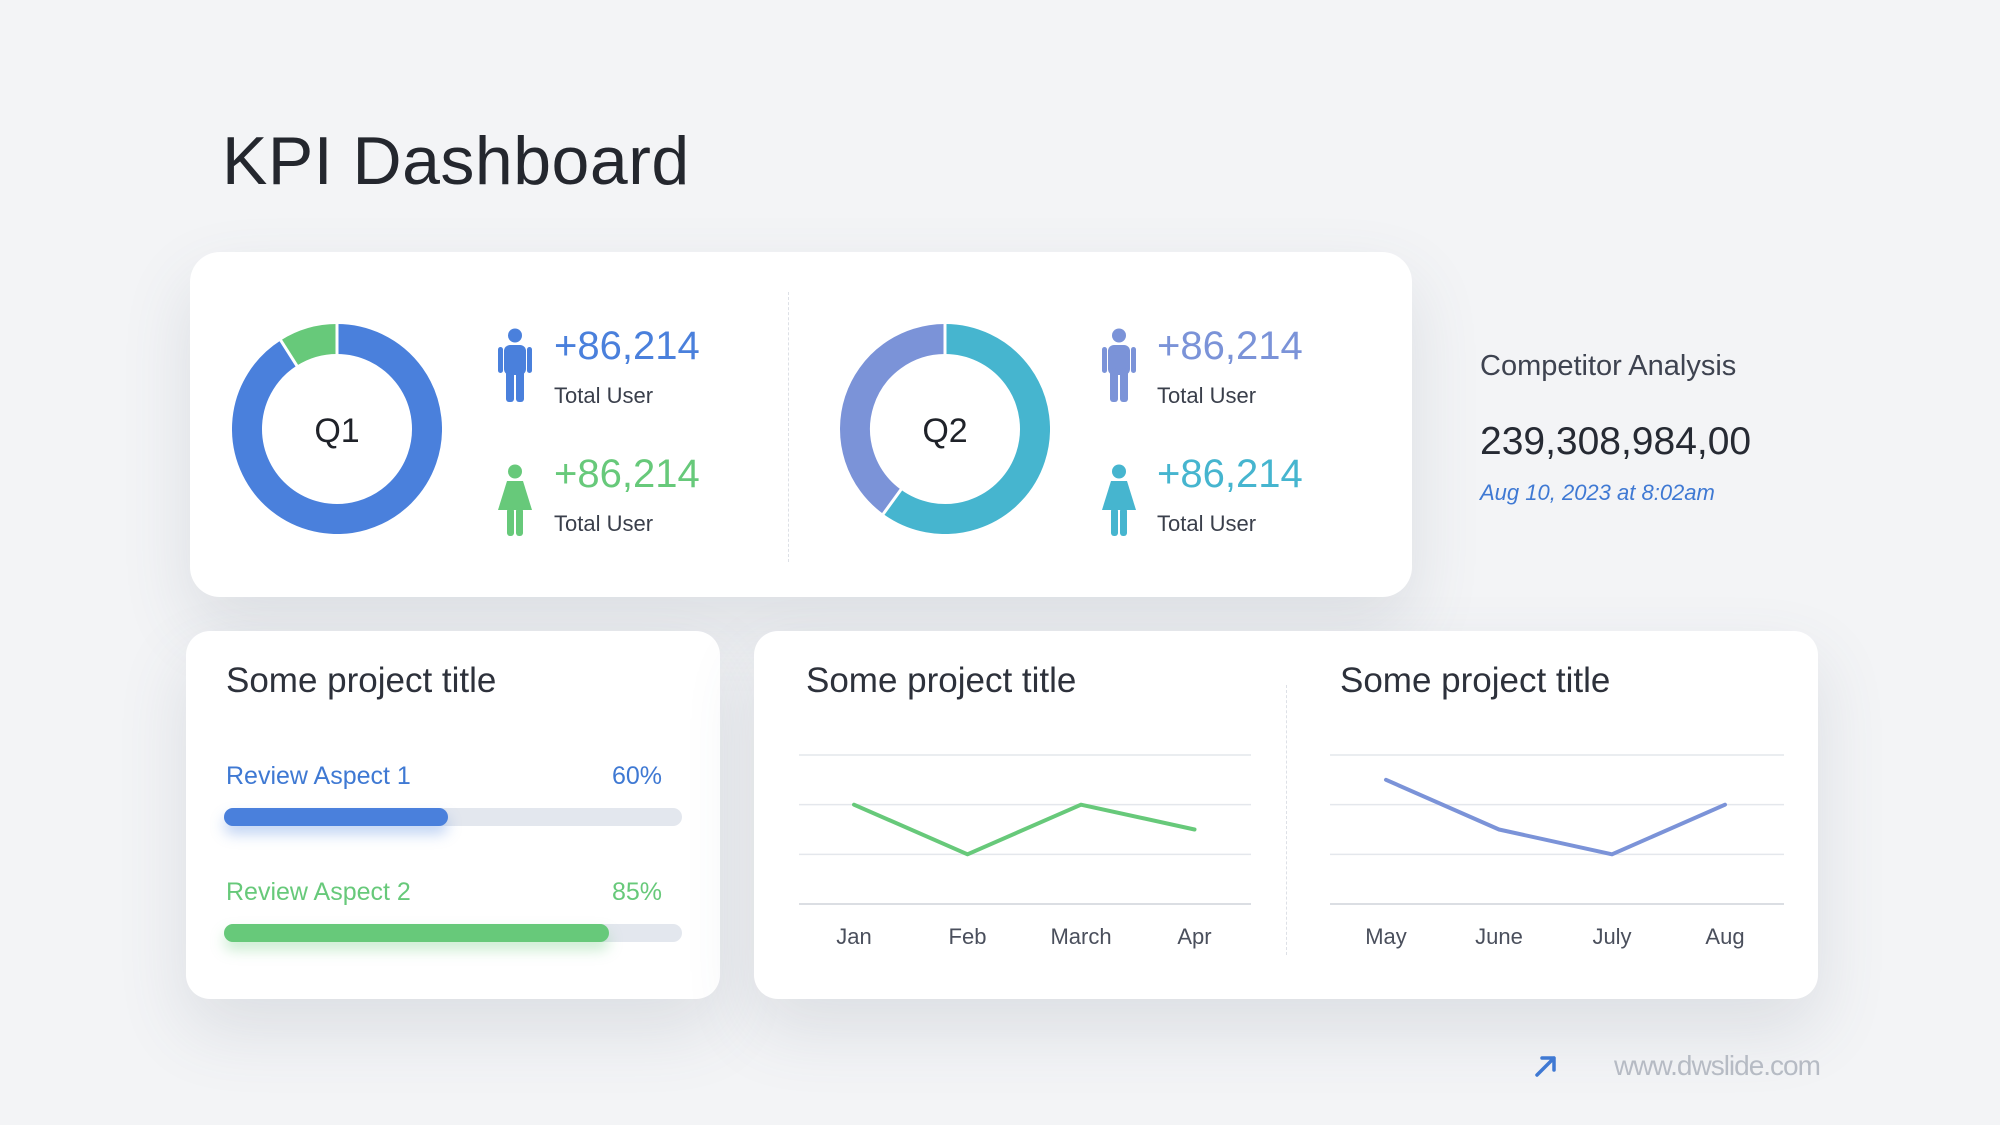 Image resolution: width=2000 pixels, height=1125 pixels. Describe the element at coordinates (636, 776) in the screenshot. I see `review-aspect-1-percent: 60%` at that location.